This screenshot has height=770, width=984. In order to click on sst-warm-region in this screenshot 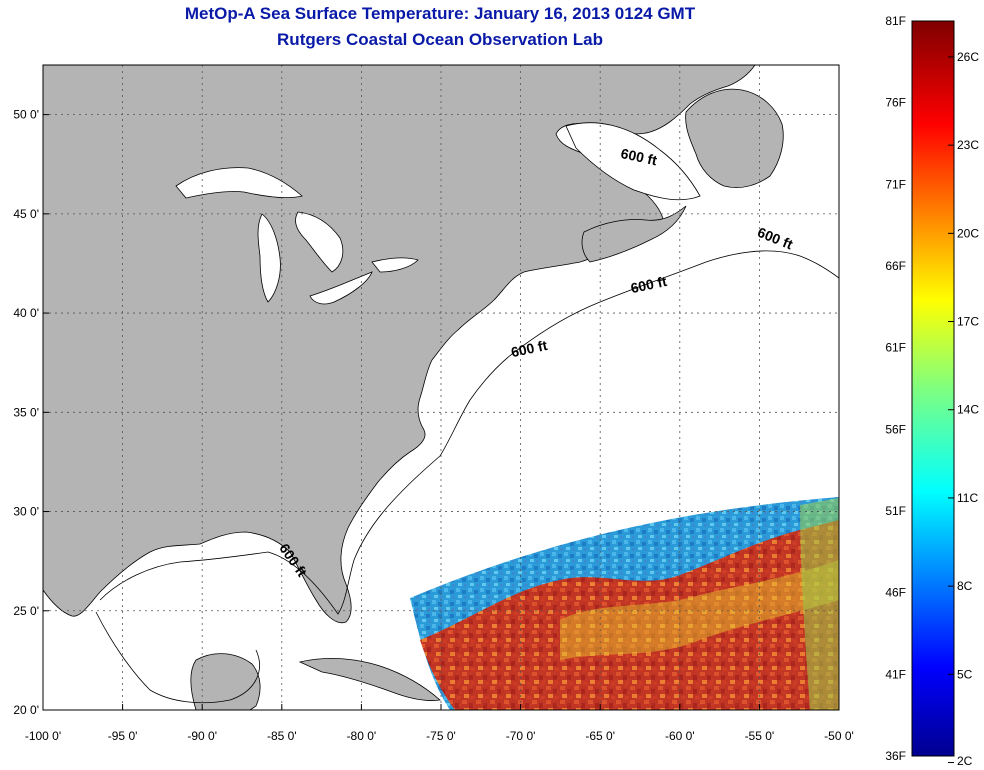, I will do `click(629, 615)`.